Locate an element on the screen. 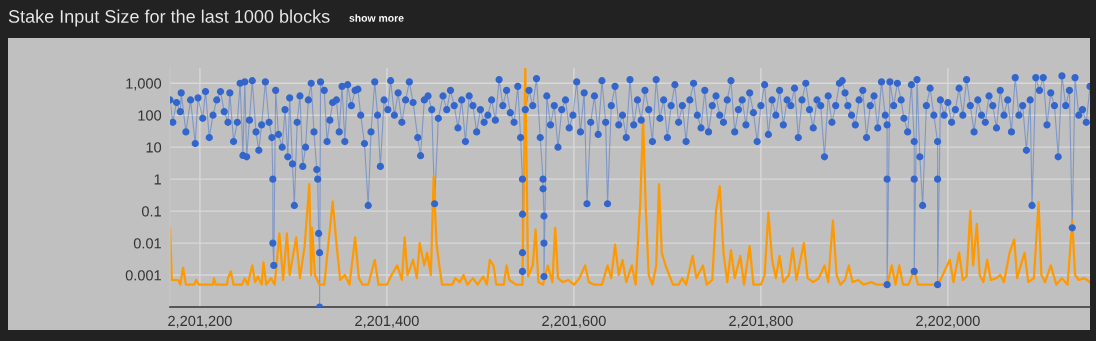  y-tick-label: 0.01 is located at coordinates (147, 243).